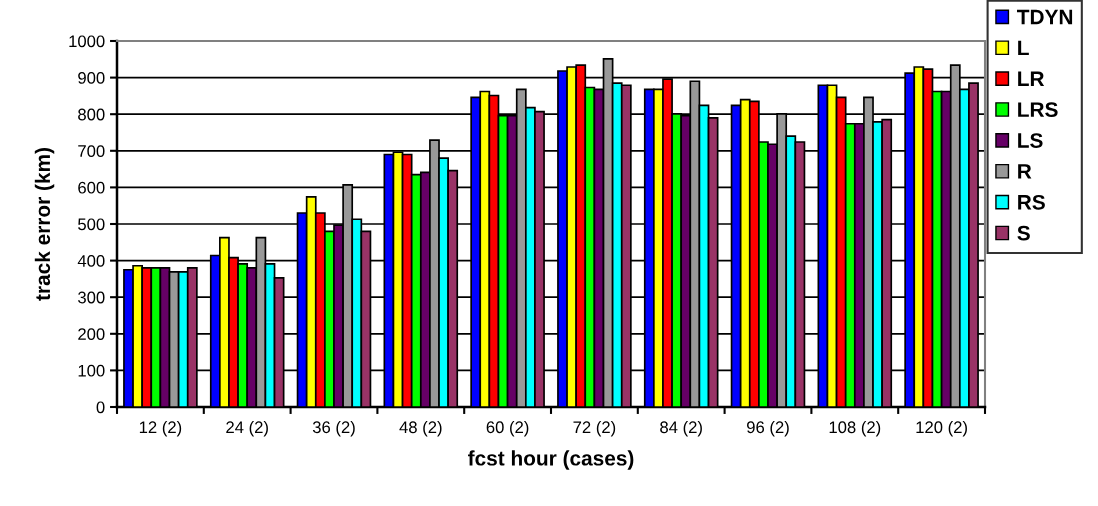 This screenshot has height=506, width=1098. What do you see at coordinates (551, 460) in the screenshot?
I see `x-axis-title: fcst hour (cases)` at bounding box center [551, 460].